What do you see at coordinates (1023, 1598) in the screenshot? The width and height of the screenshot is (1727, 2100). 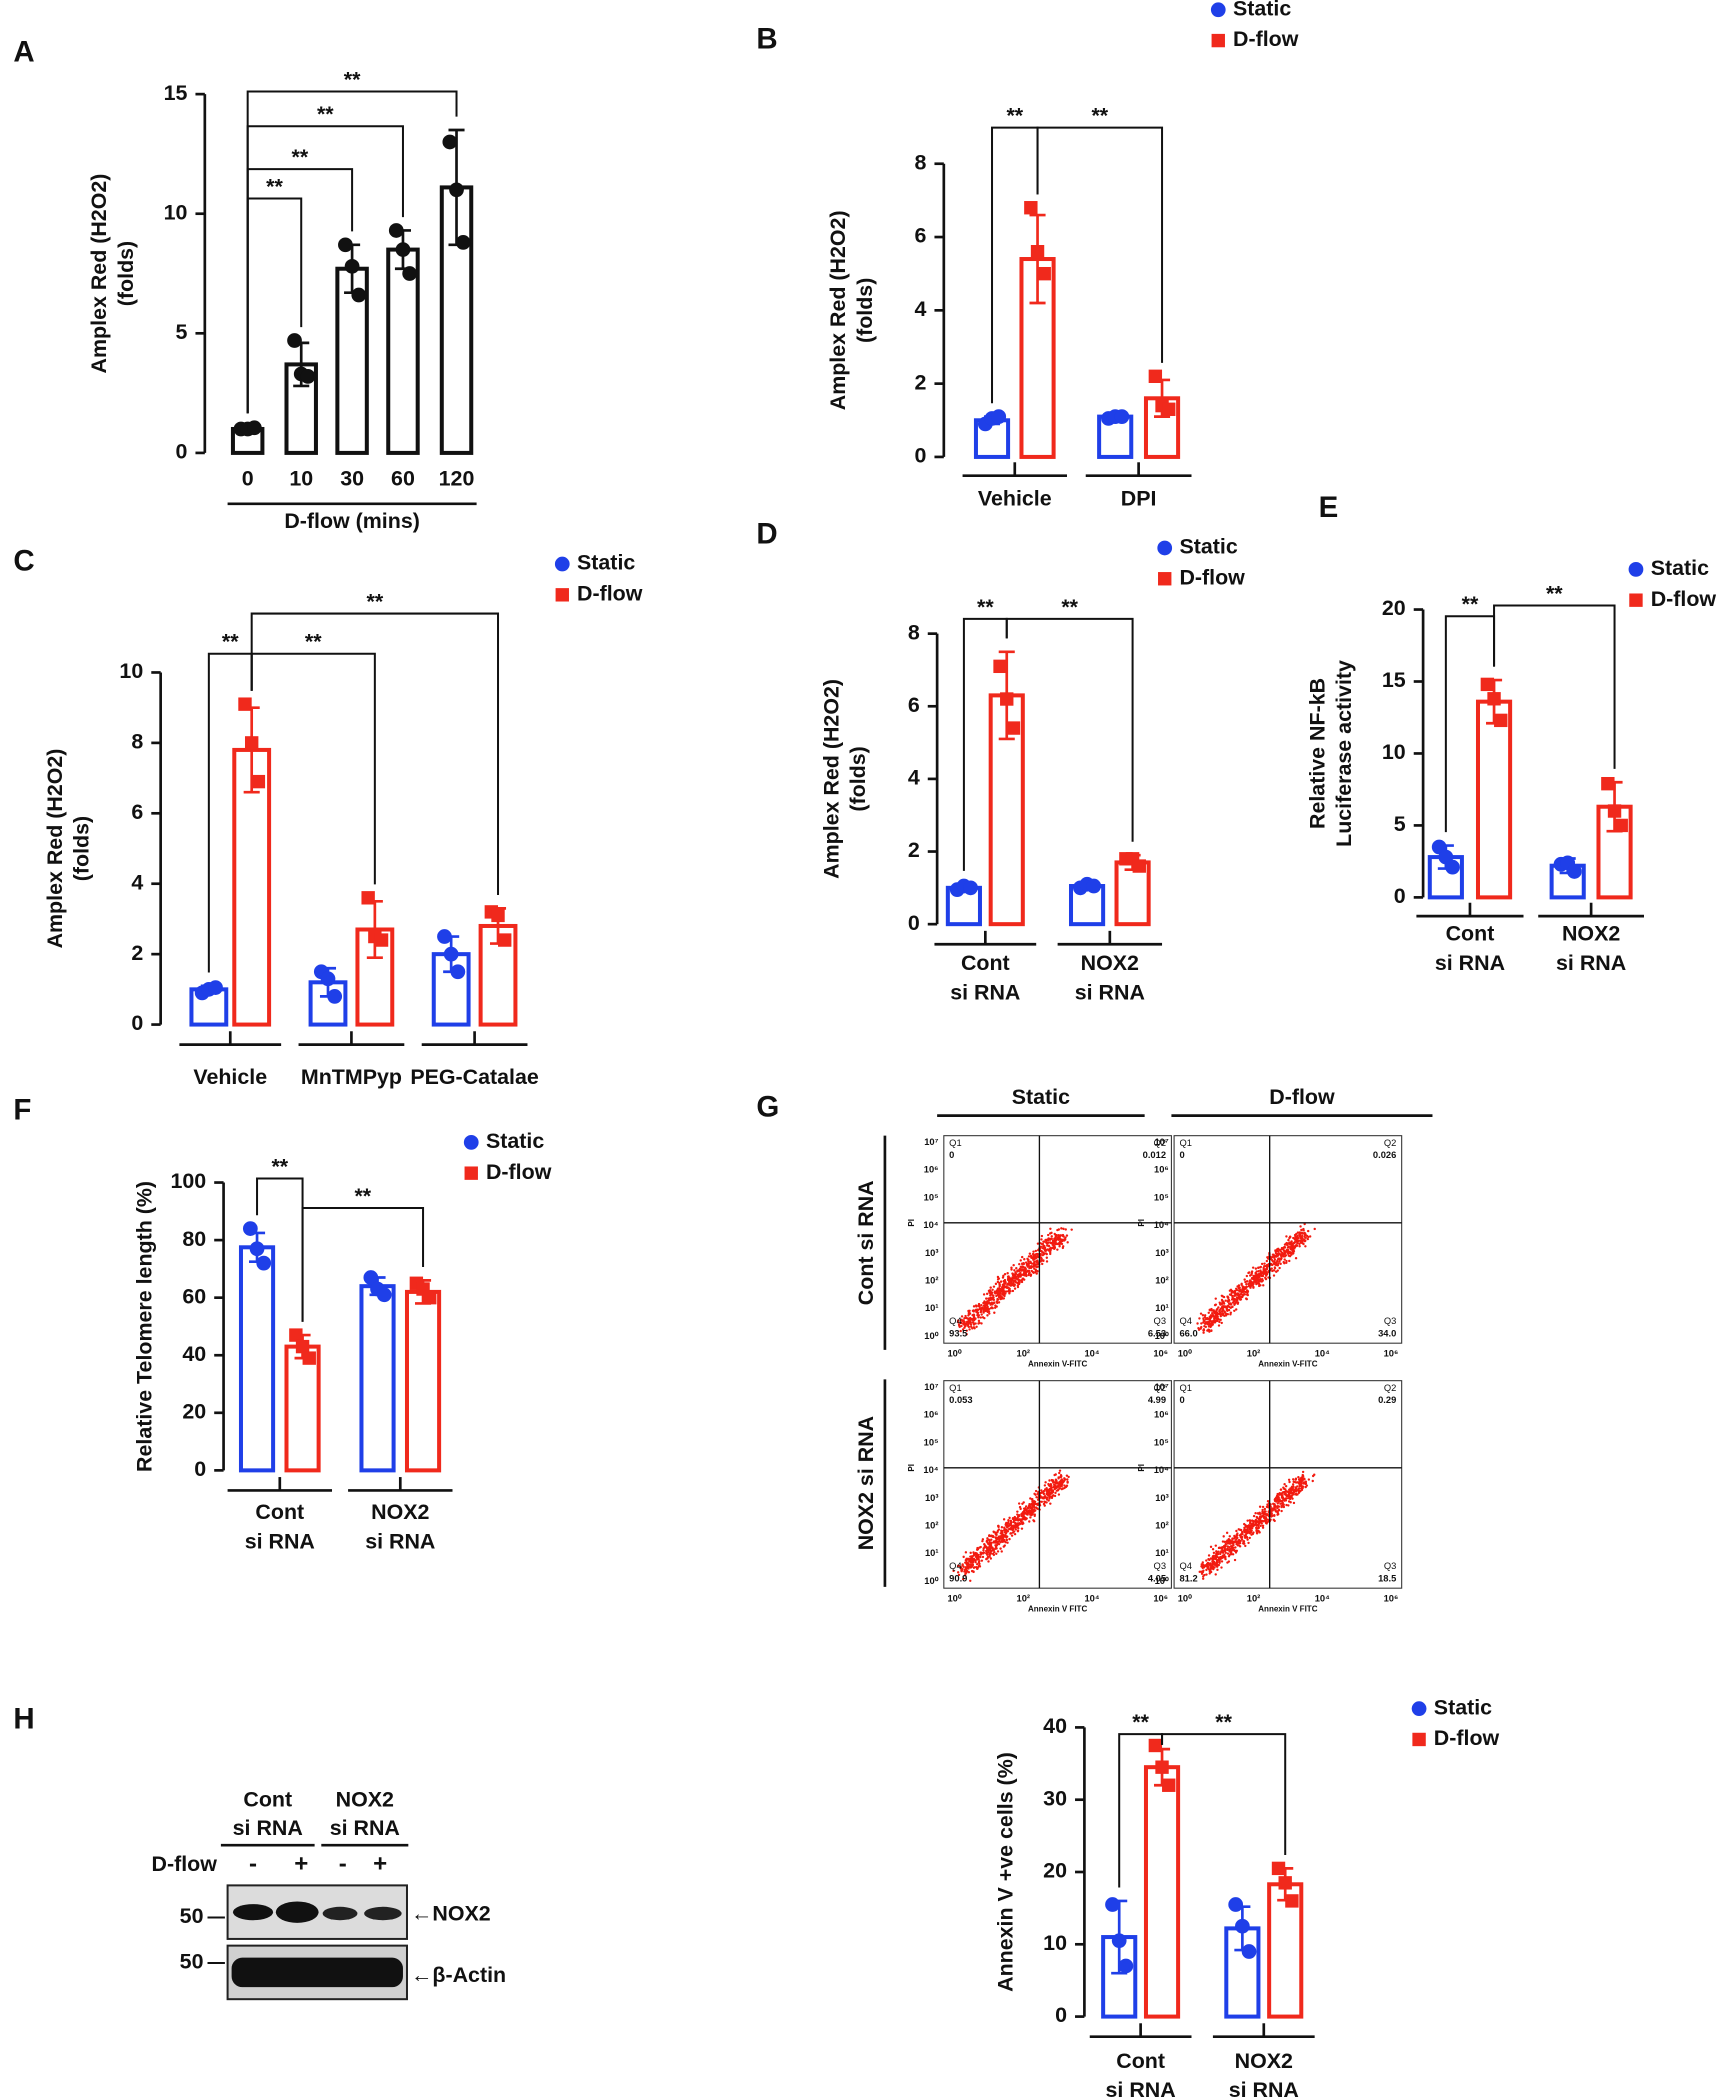 I see `x-tick-label: 10²` at bounding box center [1023, 1598].